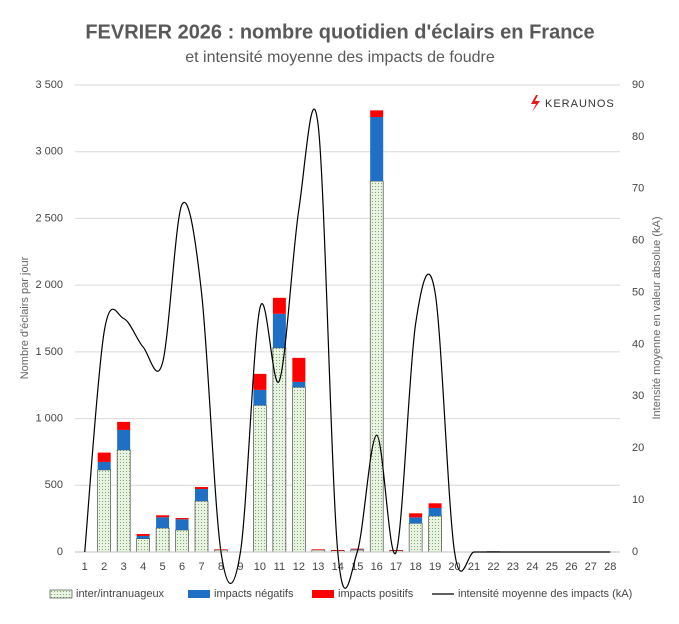 This screenshot has width=679, height=624. What do you see at coordinates (240, 567) in the screenshot?
I see `x-tick-label: 9` at bounding box center [240, 567].